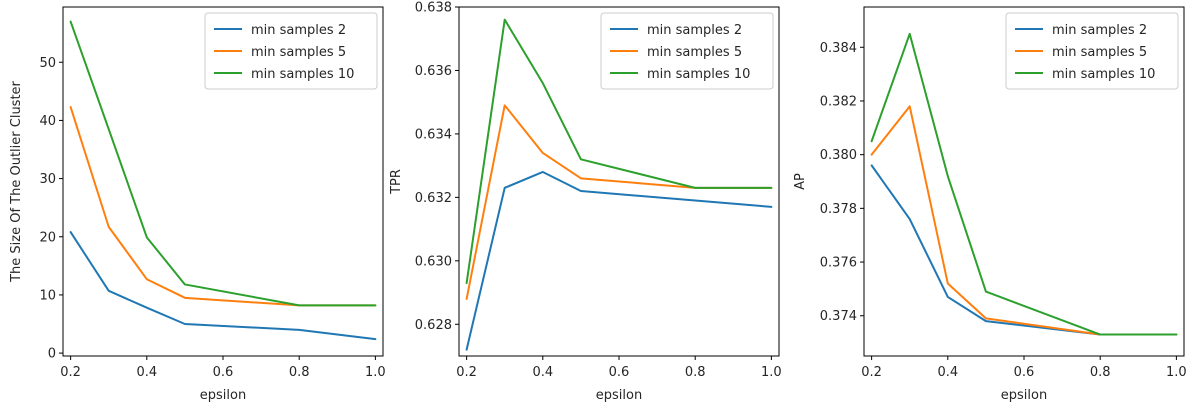 Image resolution: width=1196 pixels, height=412 pixels. What do you see at coordinates (433, 8) in the screenshot?
I see `y-tick-label: 0.638` at bounding box center [433, 8].